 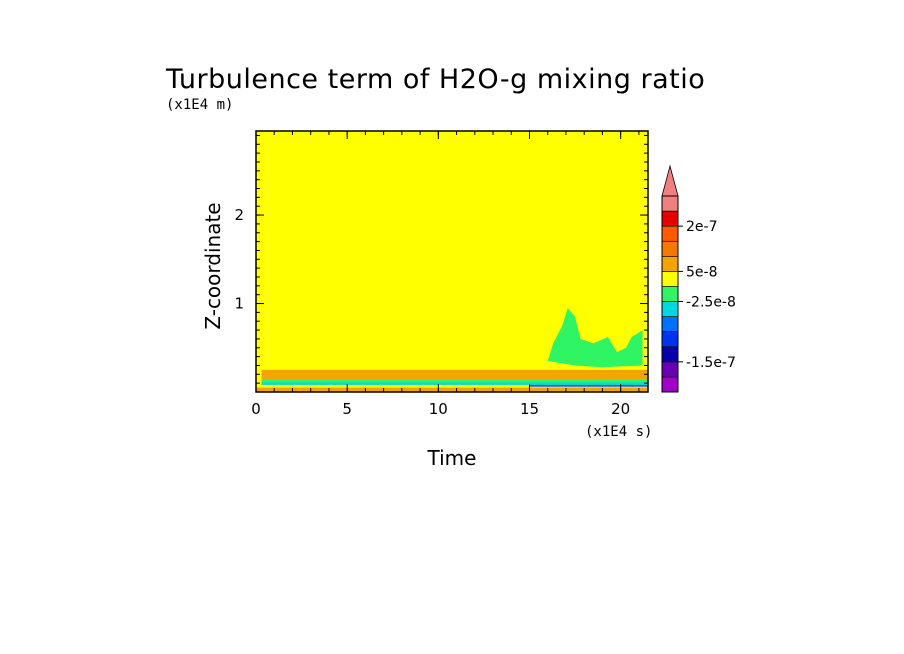 I want to click on contour-region-near-surface-cyan, so click(x=454, y=383).